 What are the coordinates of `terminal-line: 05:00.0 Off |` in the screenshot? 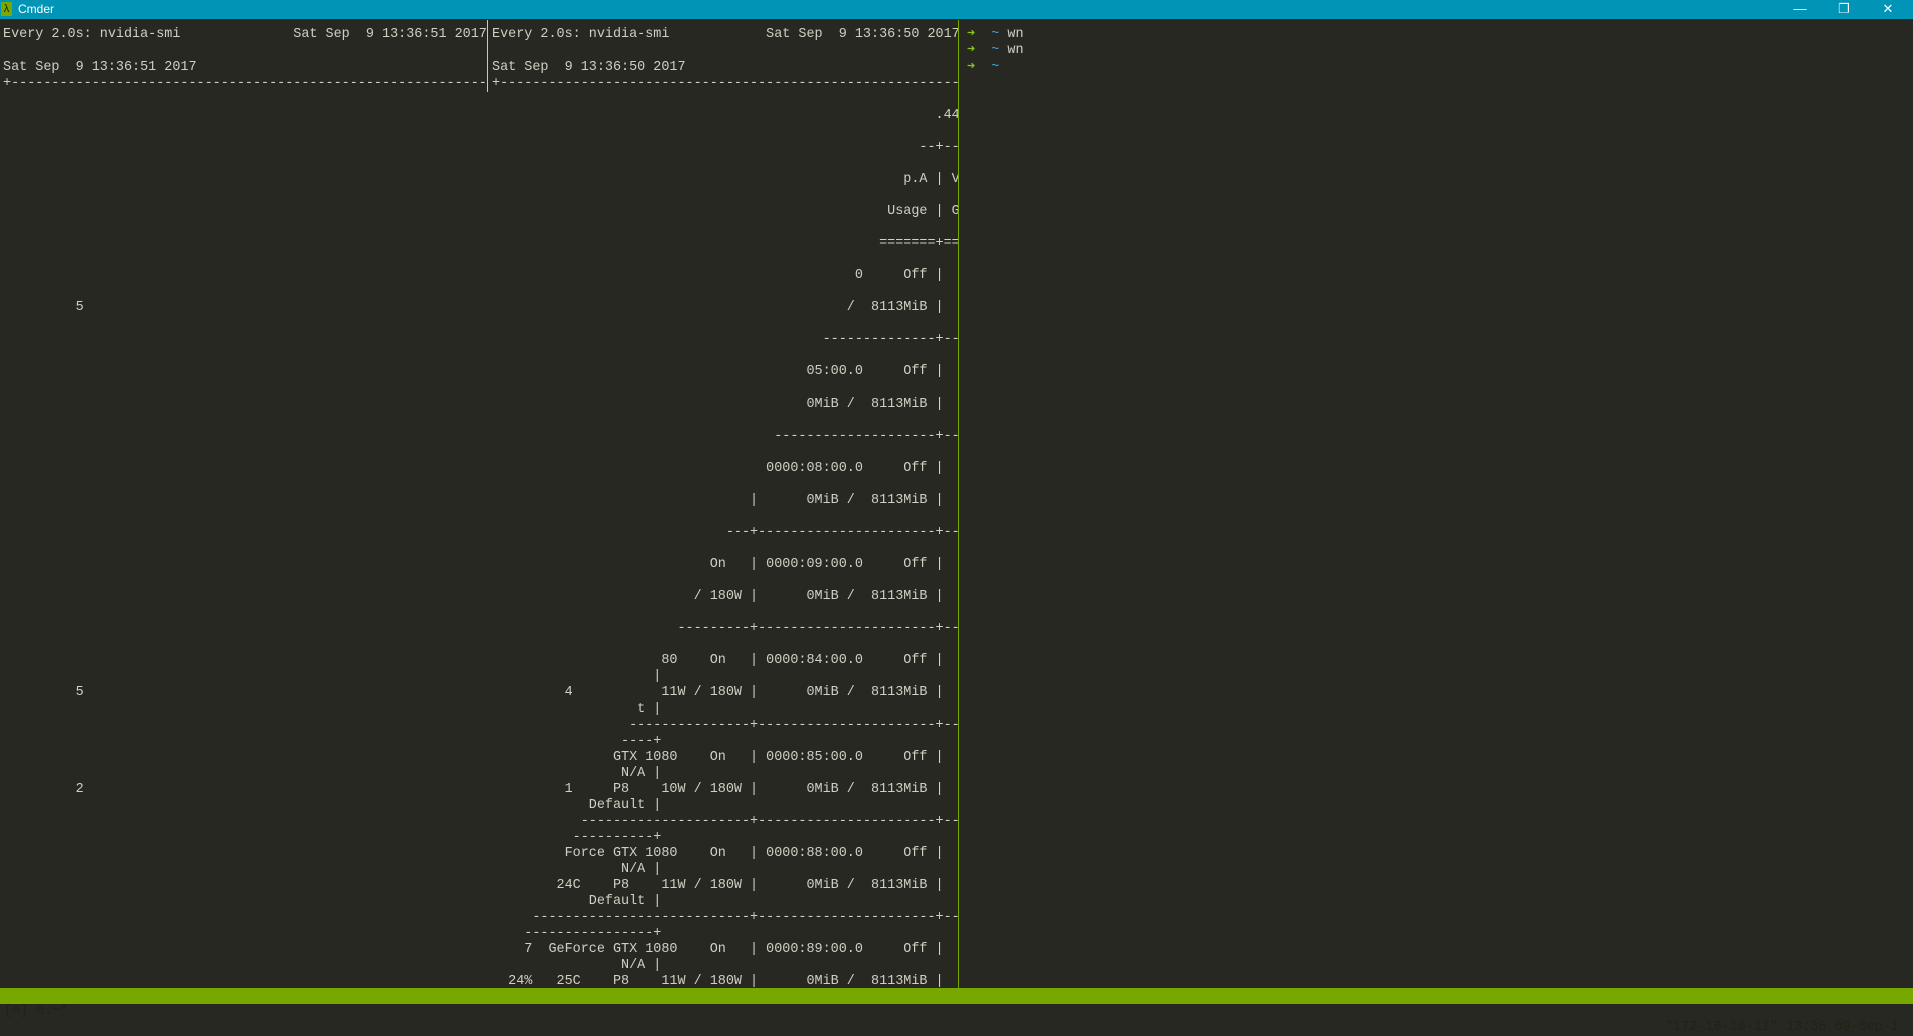 It's located at (718, 372).